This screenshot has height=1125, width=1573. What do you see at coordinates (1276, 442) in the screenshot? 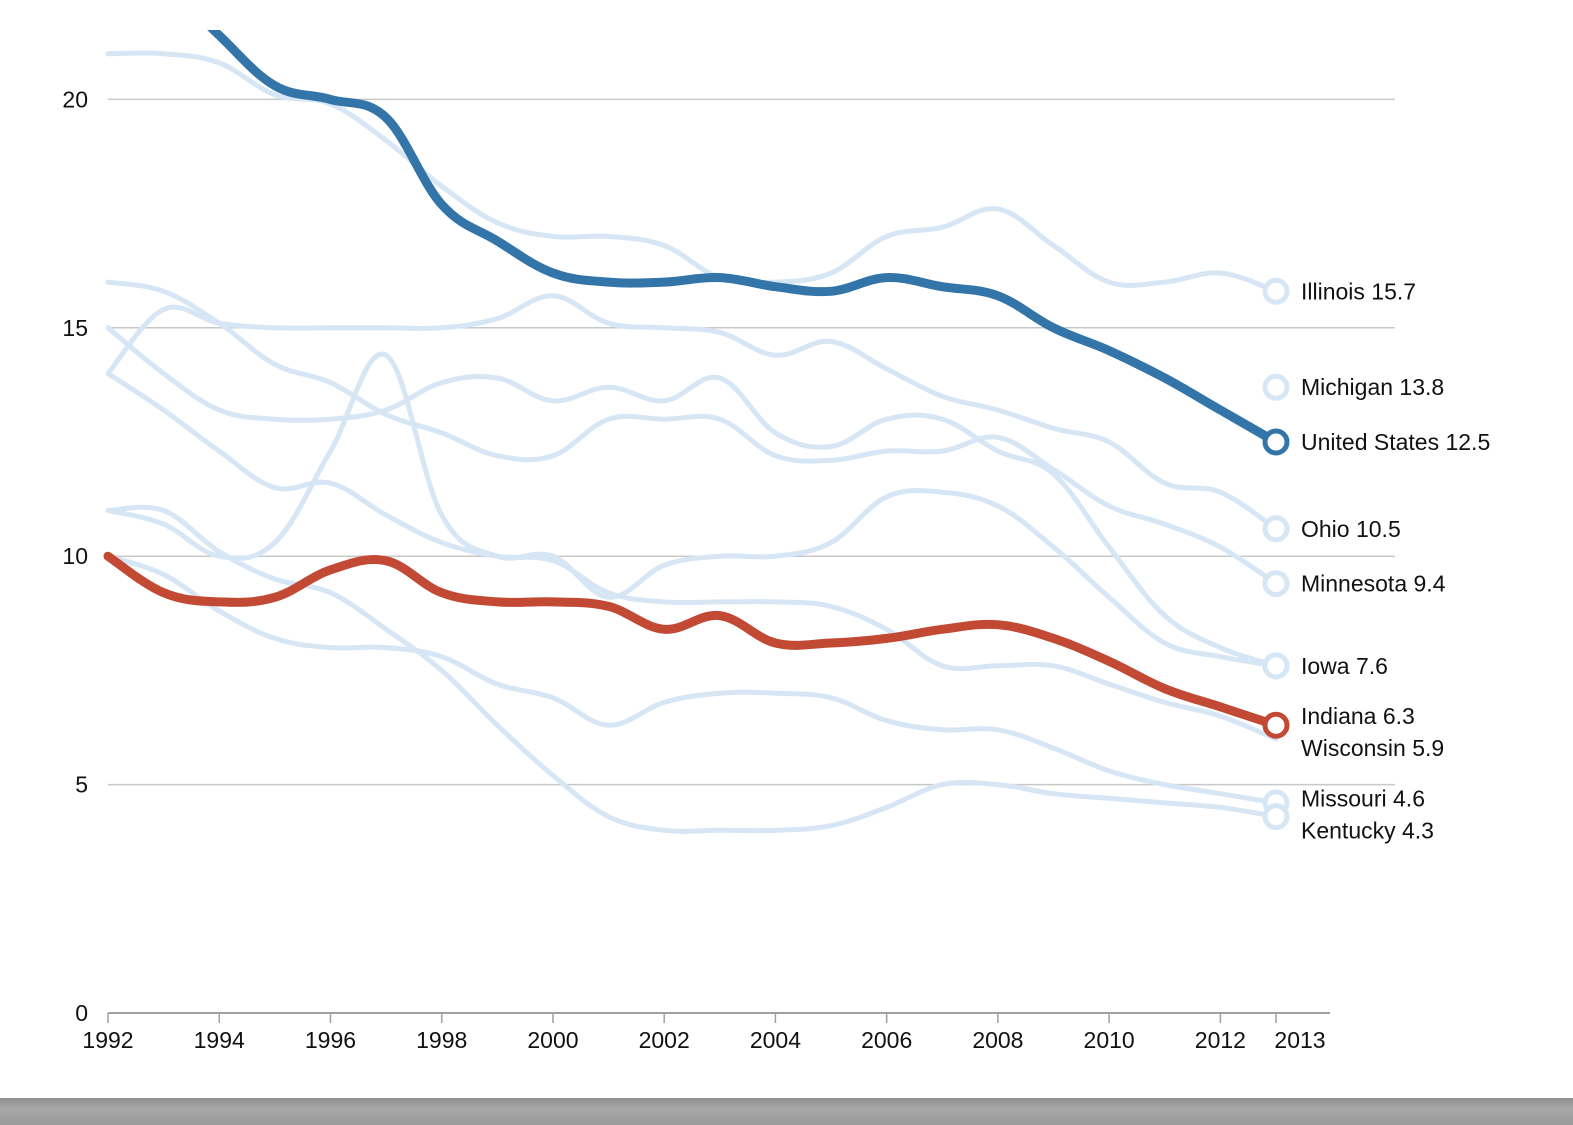
I see `end-marker-united-states` at bounding box center [1276, 442].